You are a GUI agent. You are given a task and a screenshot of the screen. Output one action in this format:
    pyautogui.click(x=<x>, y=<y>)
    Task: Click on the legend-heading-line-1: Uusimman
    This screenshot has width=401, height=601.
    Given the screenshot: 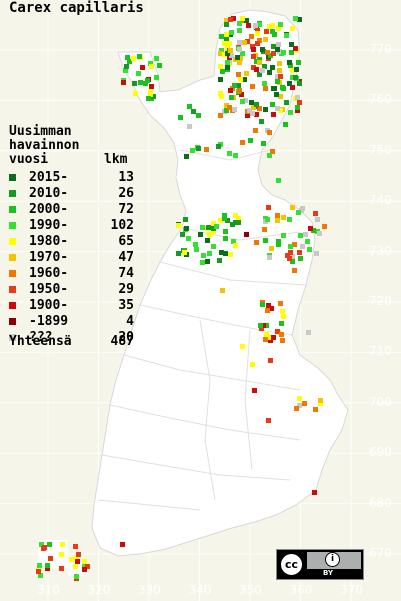 What is the action you would take?
    pyautogui.click(x=40, y=131)
    